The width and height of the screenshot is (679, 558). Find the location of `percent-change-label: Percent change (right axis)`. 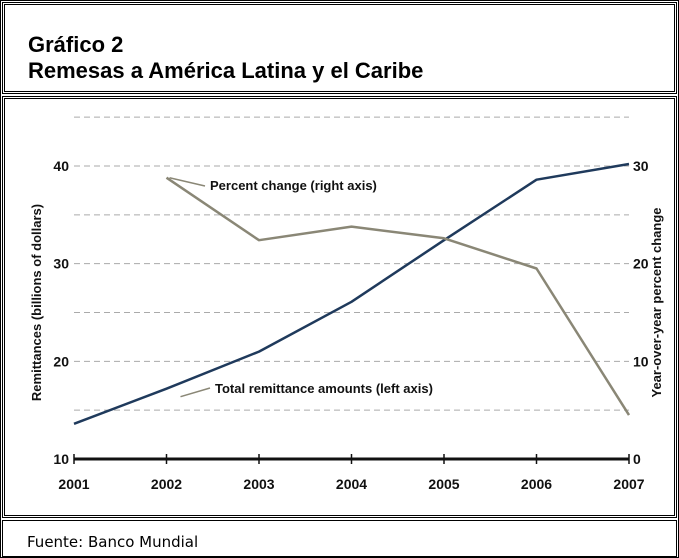

percent-change-label: Percent change (right axis) is located at coordinates (293, 185).